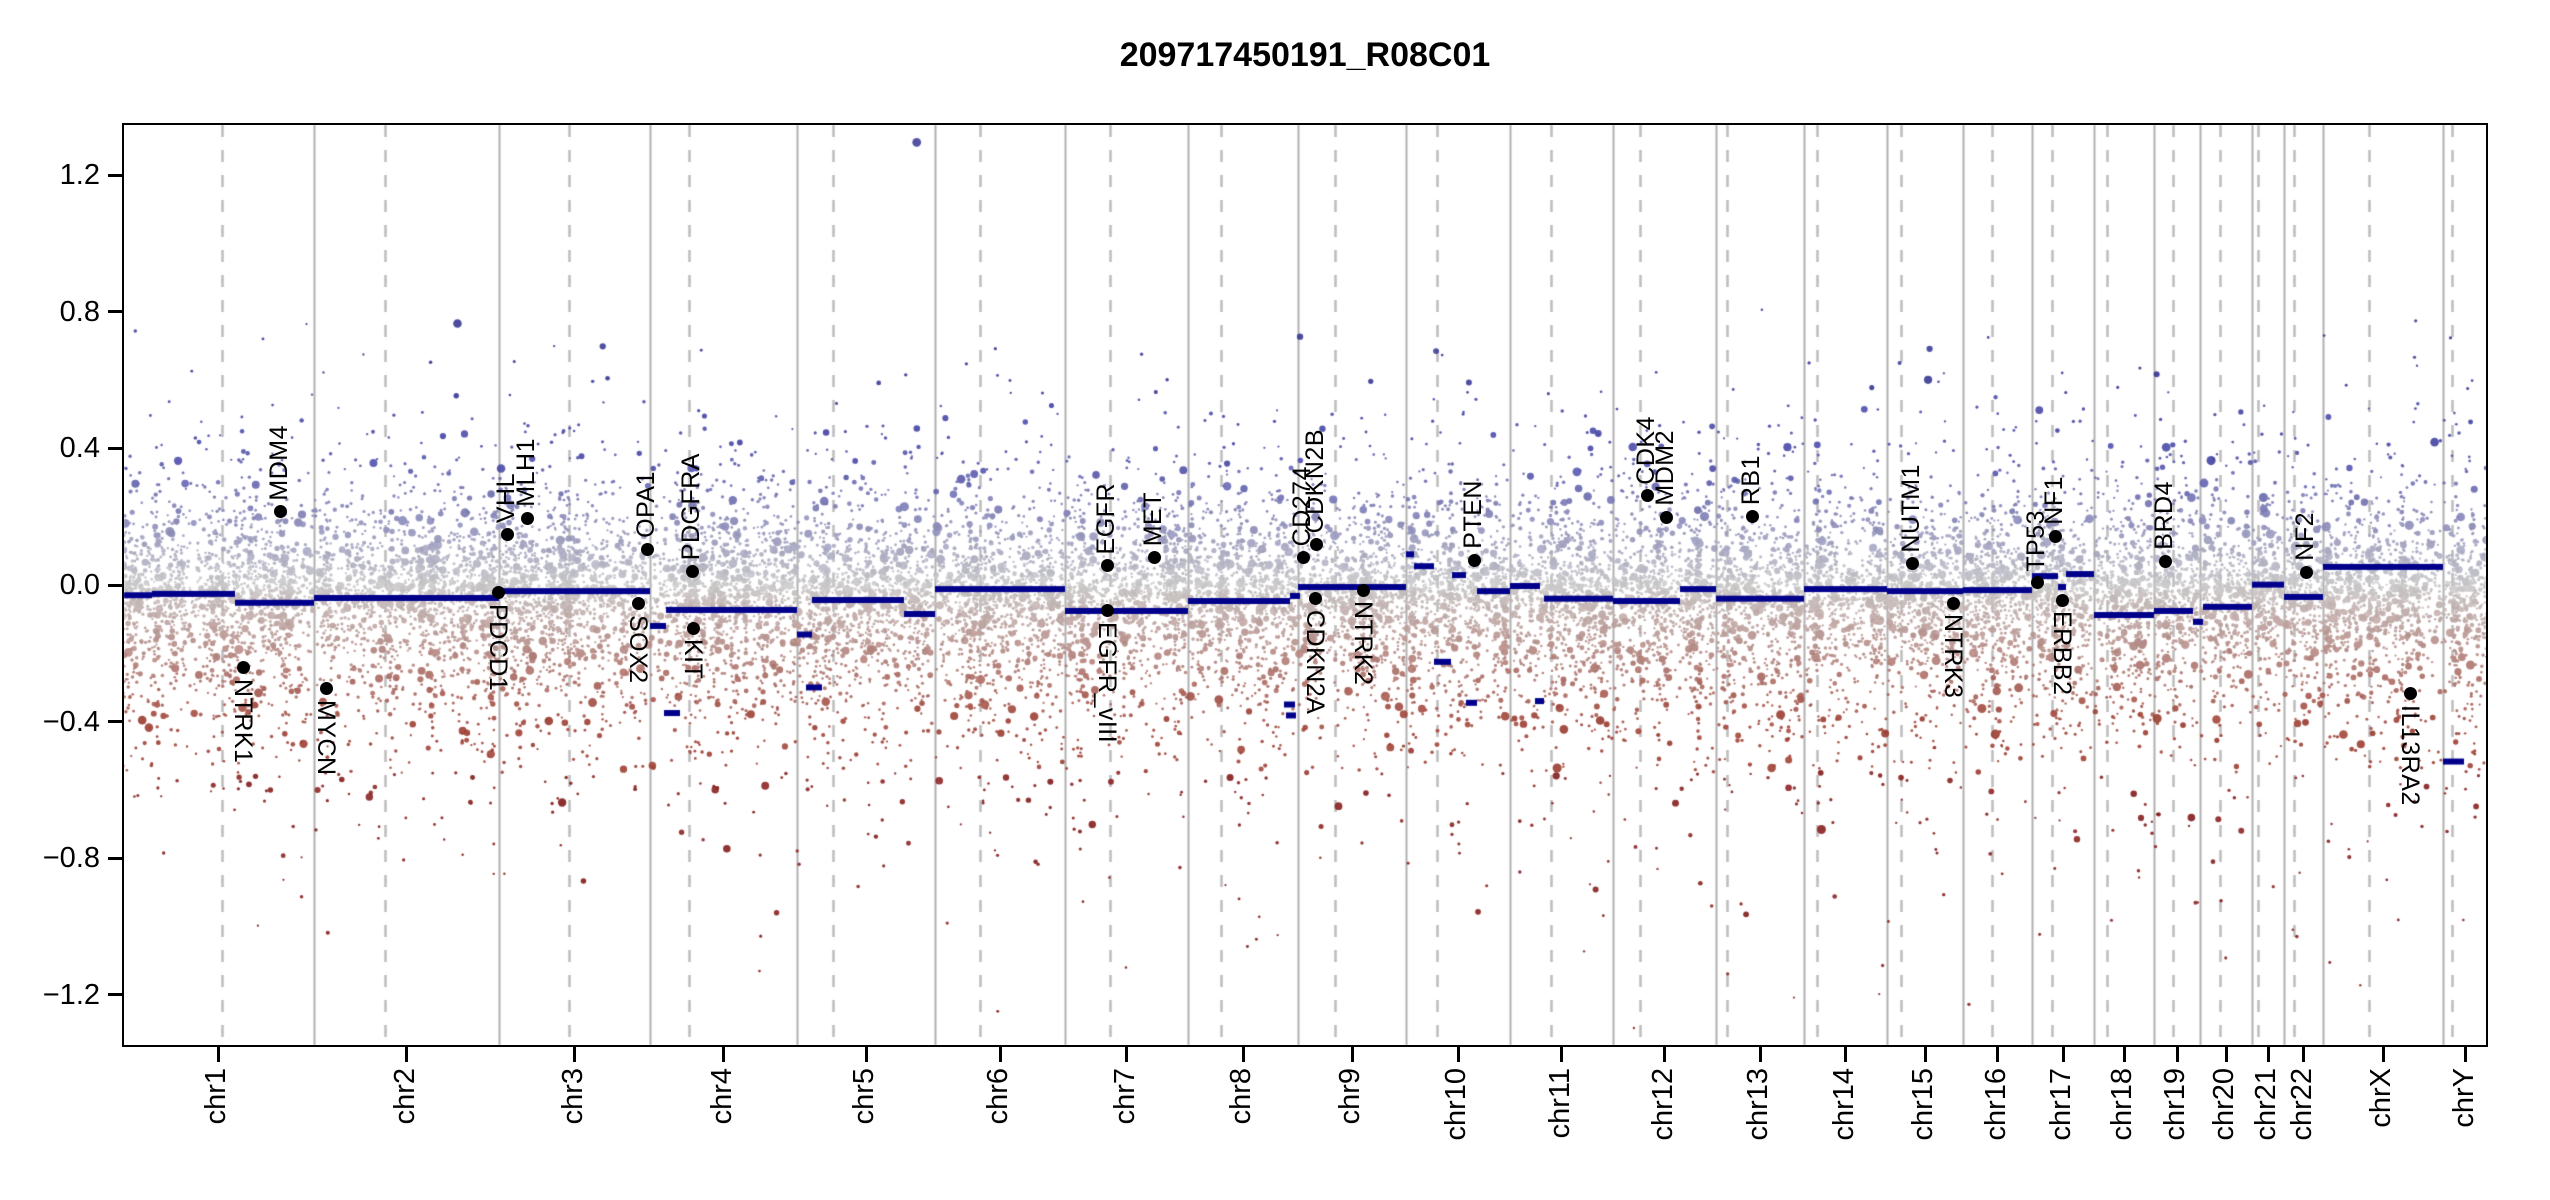 Image resolution: width=2550 pixels, height=1200 pixels. Describe the element at coordinates (1315, 599) in the screenshot. I see `gene-dot-CDKN2A` at that location.